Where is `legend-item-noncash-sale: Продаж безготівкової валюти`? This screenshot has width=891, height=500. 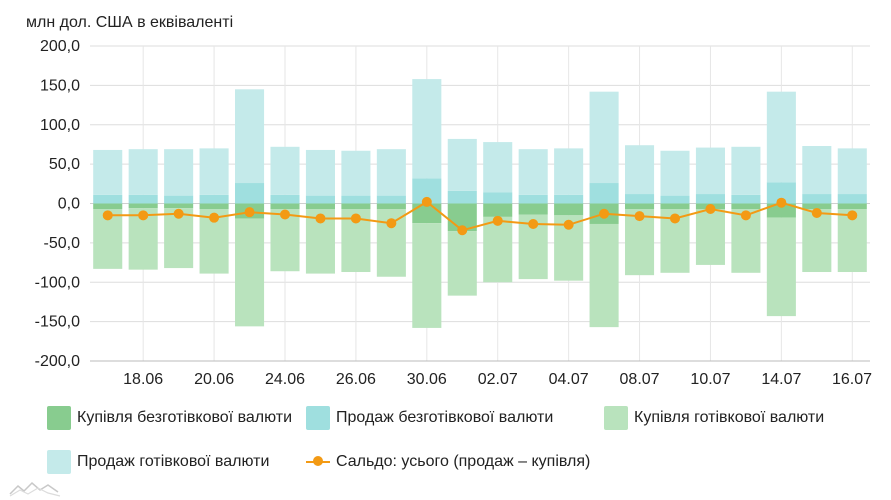
legend-item-noncash-sale: Продаж безготівкової валюти is located at coordinates (429, 418).